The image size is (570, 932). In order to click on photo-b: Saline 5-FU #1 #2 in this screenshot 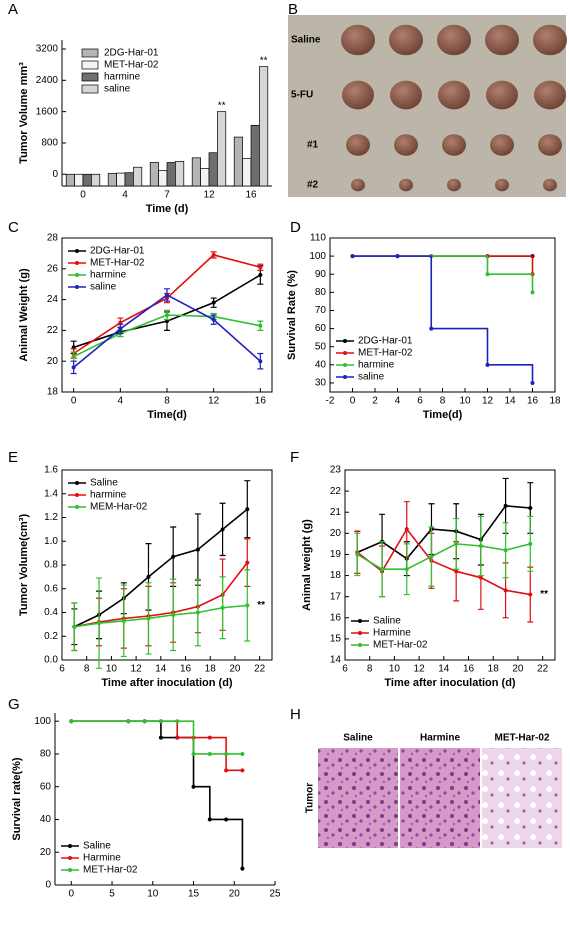, I will do `click(427, 106)`.